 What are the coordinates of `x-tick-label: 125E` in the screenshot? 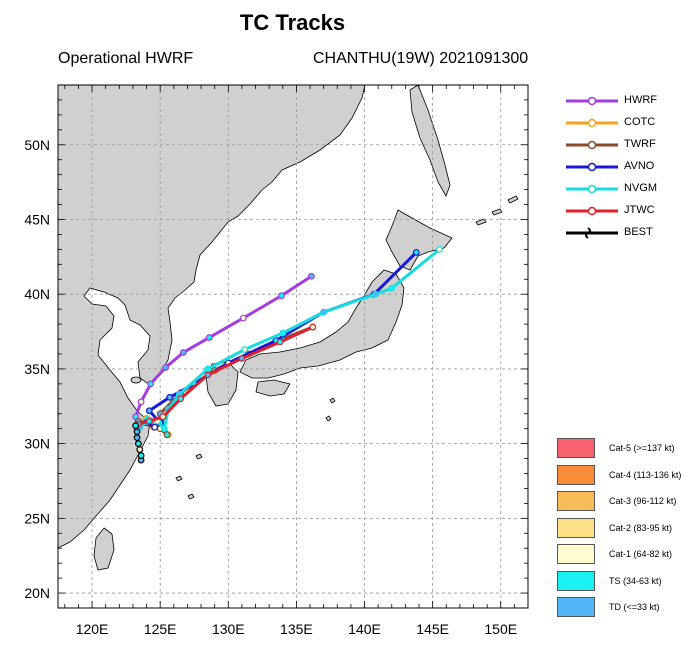 It's located at (160, 629).